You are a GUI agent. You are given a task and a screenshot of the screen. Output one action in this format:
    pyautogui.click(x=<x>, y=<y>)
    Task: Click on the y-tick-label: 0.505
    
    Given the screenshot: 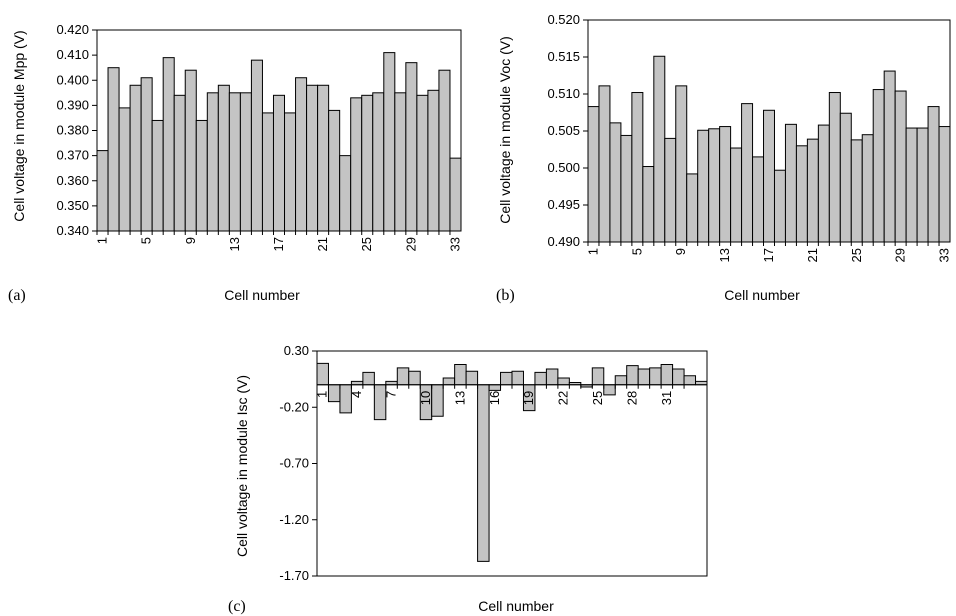 What is the action you would take?
    pyautogui.click(x=563, y=130)
    